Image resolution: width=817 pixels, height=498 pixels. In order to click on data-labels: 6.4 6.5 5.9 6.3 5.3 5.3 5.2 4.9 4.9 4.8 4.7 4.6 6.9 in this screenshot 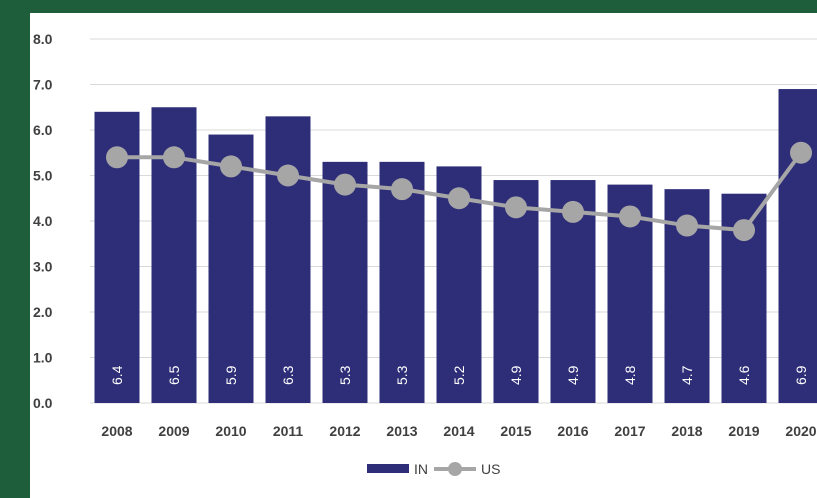, I will do `click(459, 375)`.